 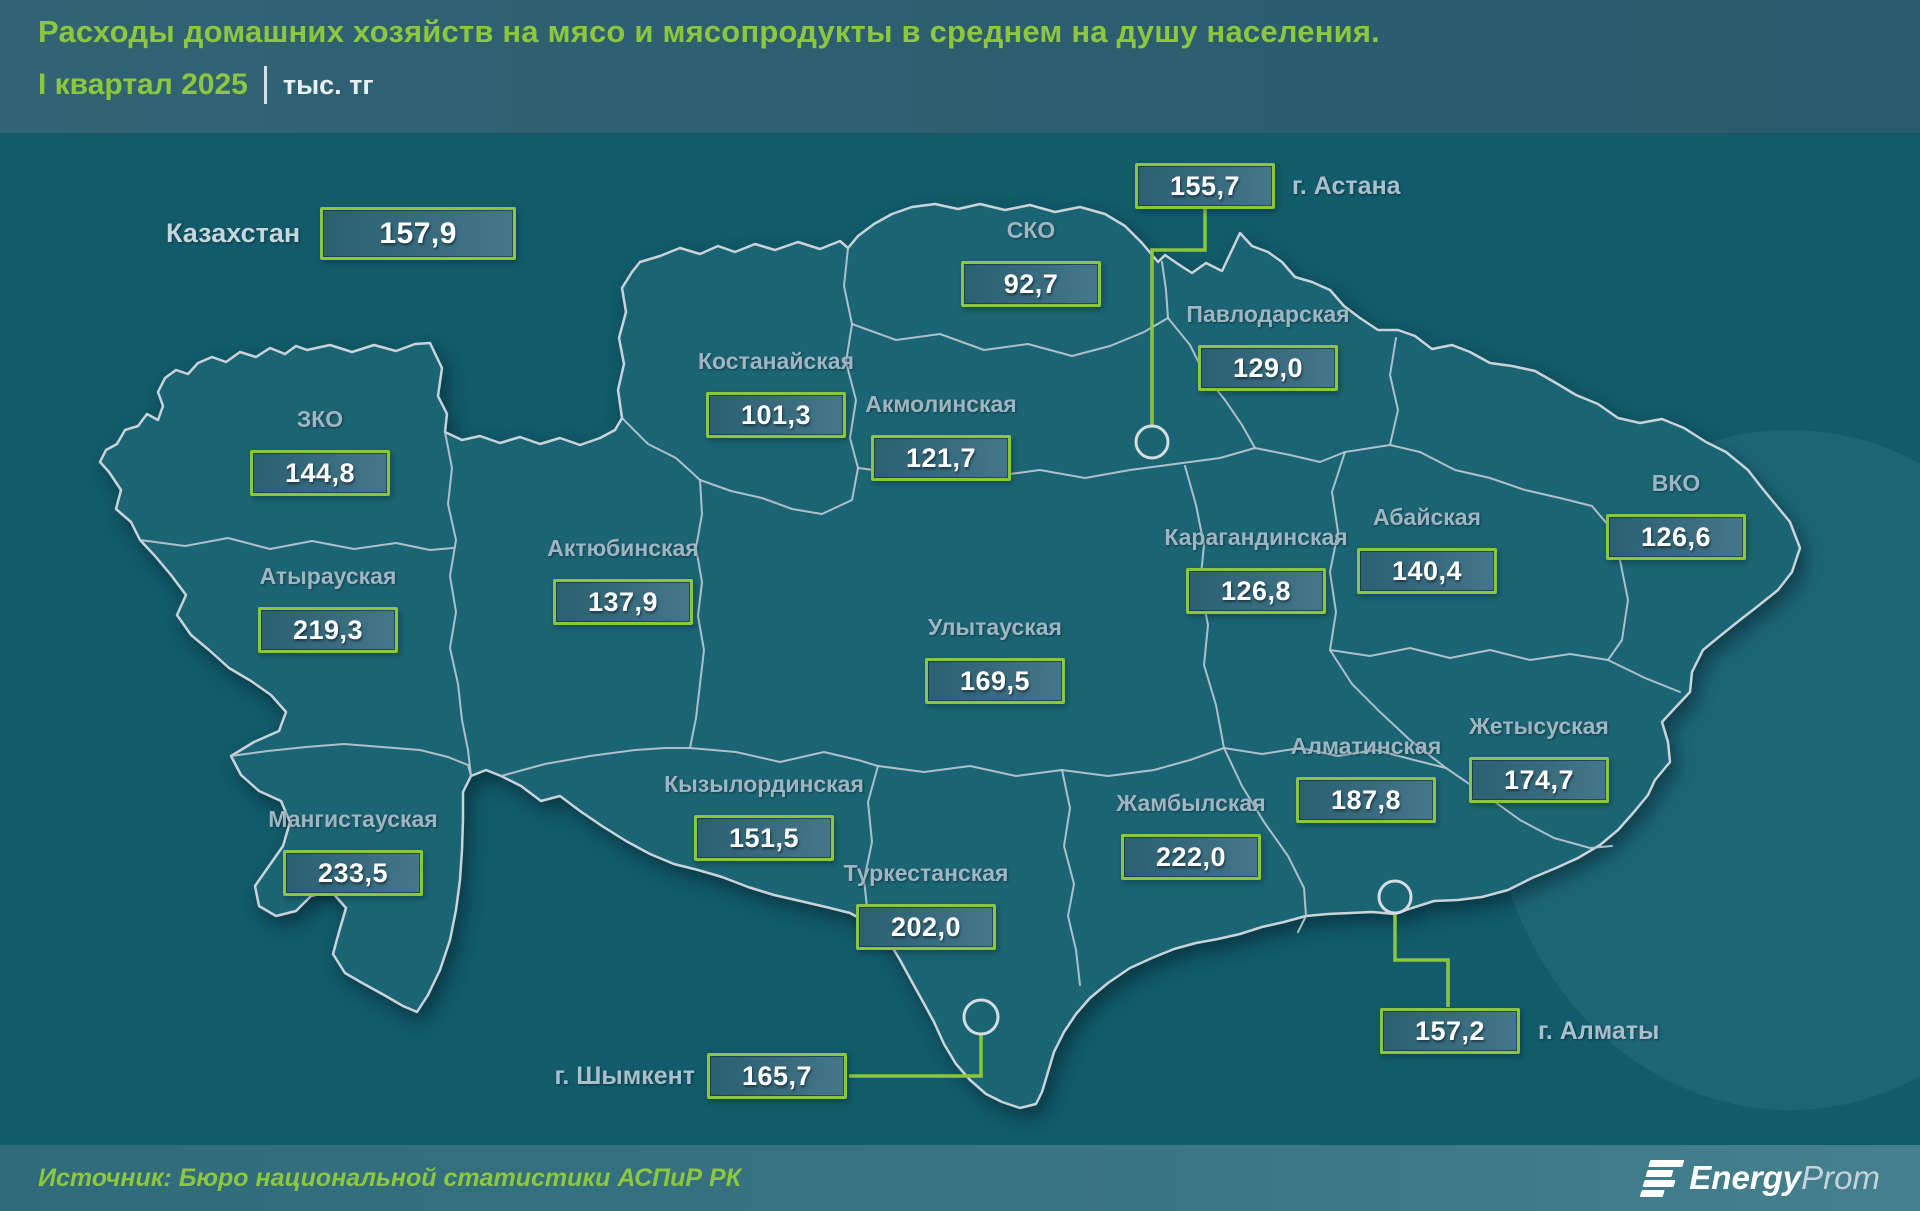 What do you see at coordinates (941, 404) in the screenshot?
I see `region-label: Акмолинская` at bounding box center [941, 404].